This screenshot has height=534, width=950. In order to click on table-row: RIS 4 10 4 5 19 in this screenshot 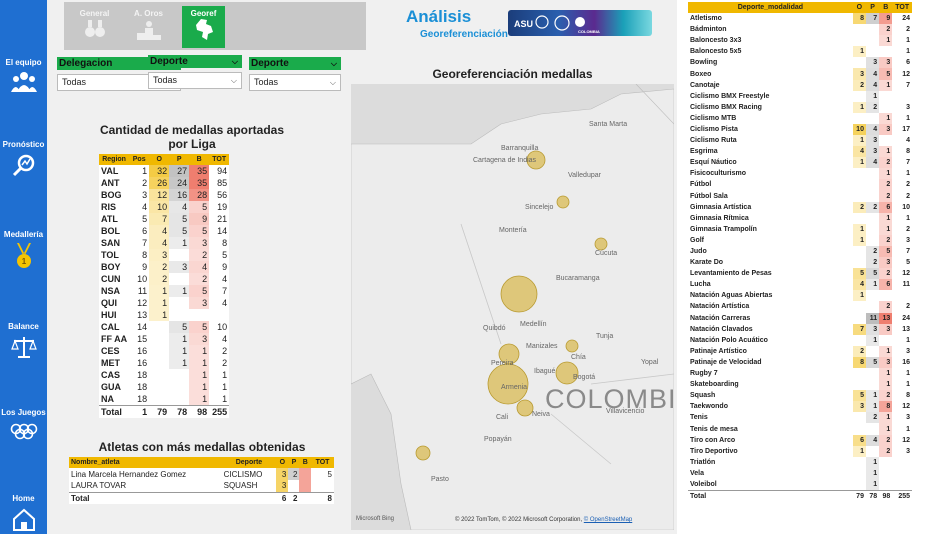, I will do `click(164, 207)`.